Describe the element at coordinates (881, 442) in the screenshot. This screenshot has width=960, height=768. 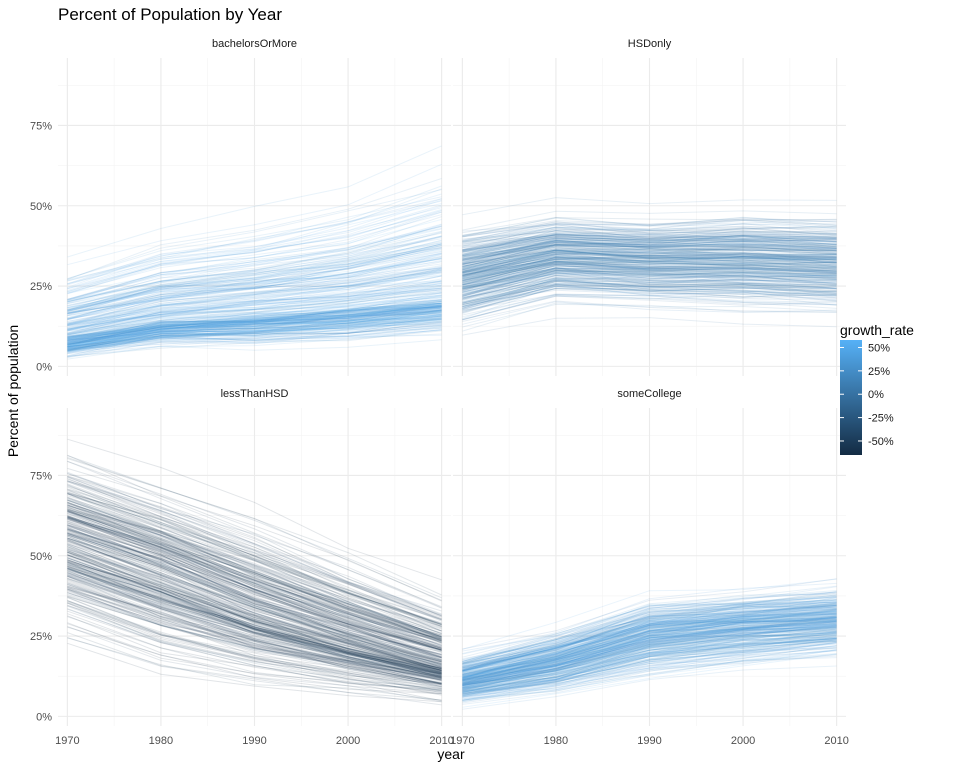
I see `legend-label: -50%` at that location.